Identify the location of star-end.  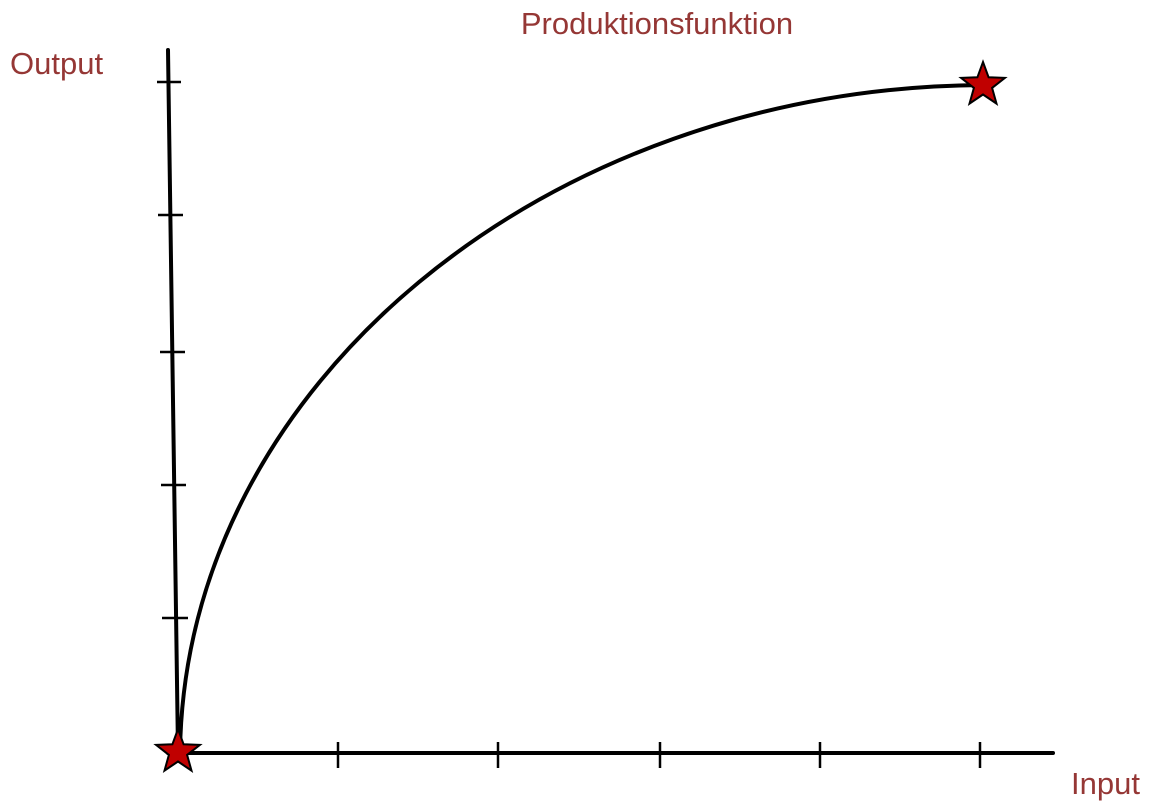
(983, 82).